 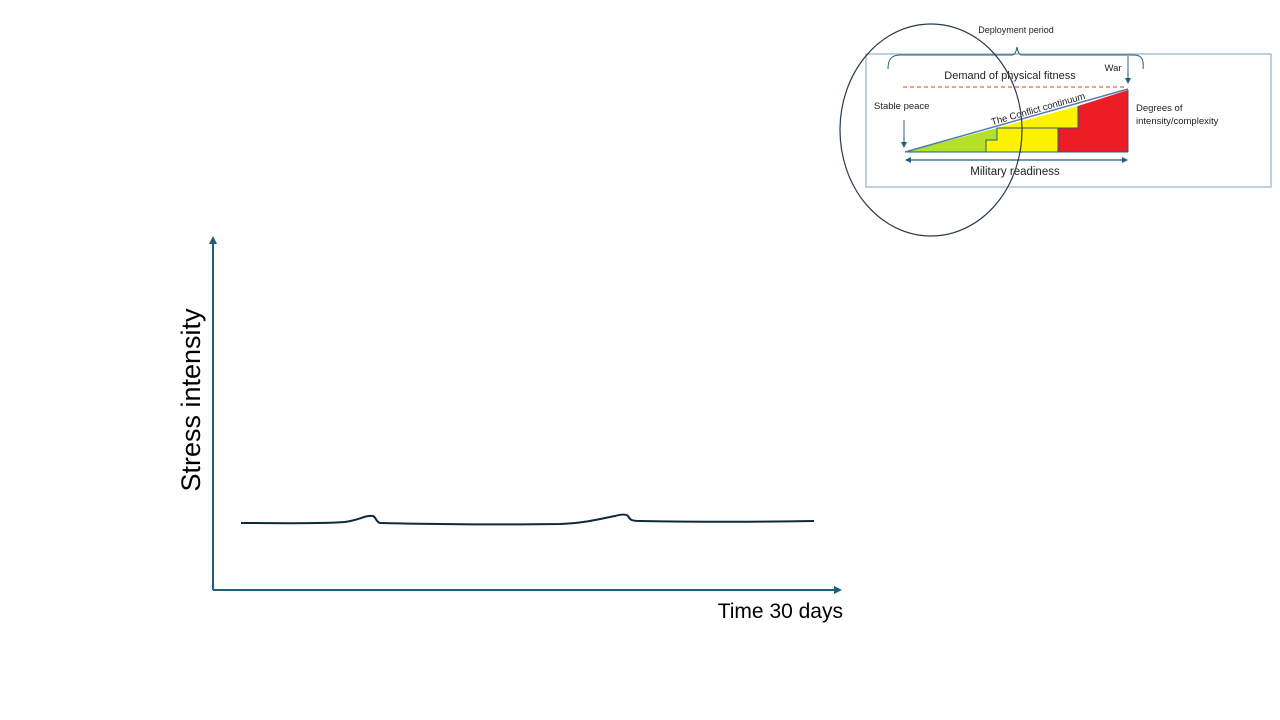 I want to click on step-outline, so click(x=1022, y=139).